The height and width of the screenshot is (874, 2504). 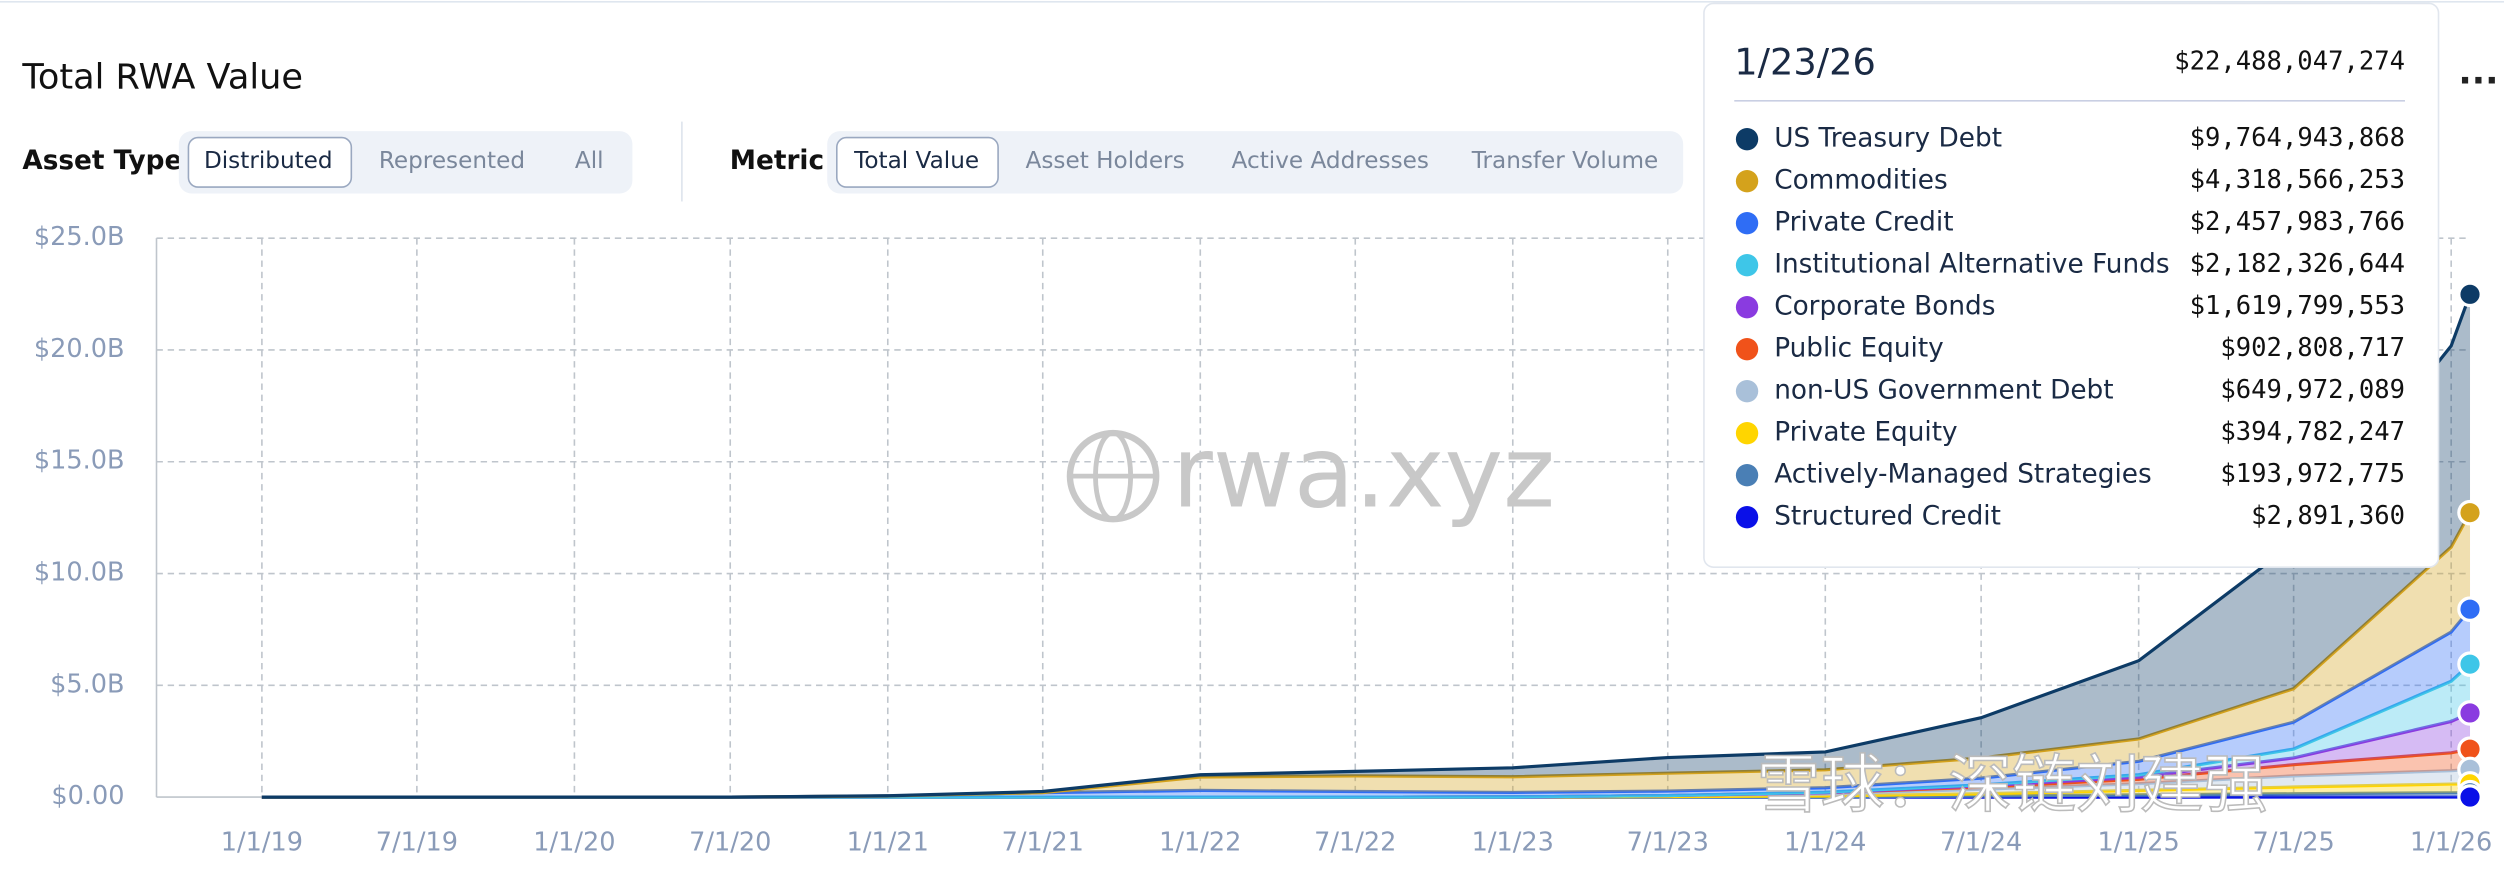 I want to click on legend-value: $2,457,983,766, so click(x=2297, y=222).